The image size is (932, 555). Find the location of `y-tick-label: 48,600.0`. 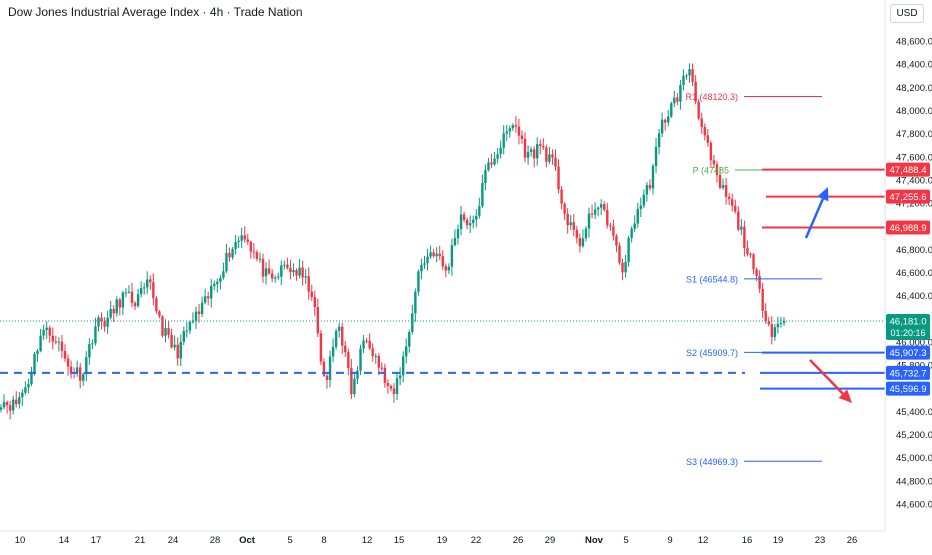

y-tick-label: 48,600.0 is located at coordinates (914, 42).